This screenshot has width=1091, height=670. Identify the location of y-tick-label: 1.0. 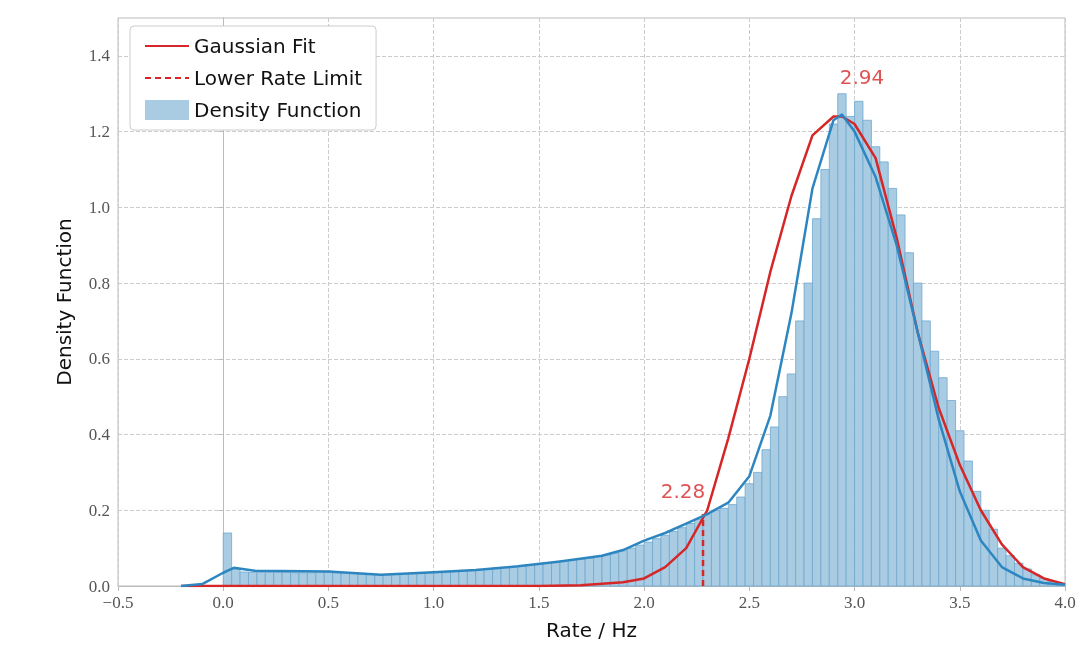
(99, 207).